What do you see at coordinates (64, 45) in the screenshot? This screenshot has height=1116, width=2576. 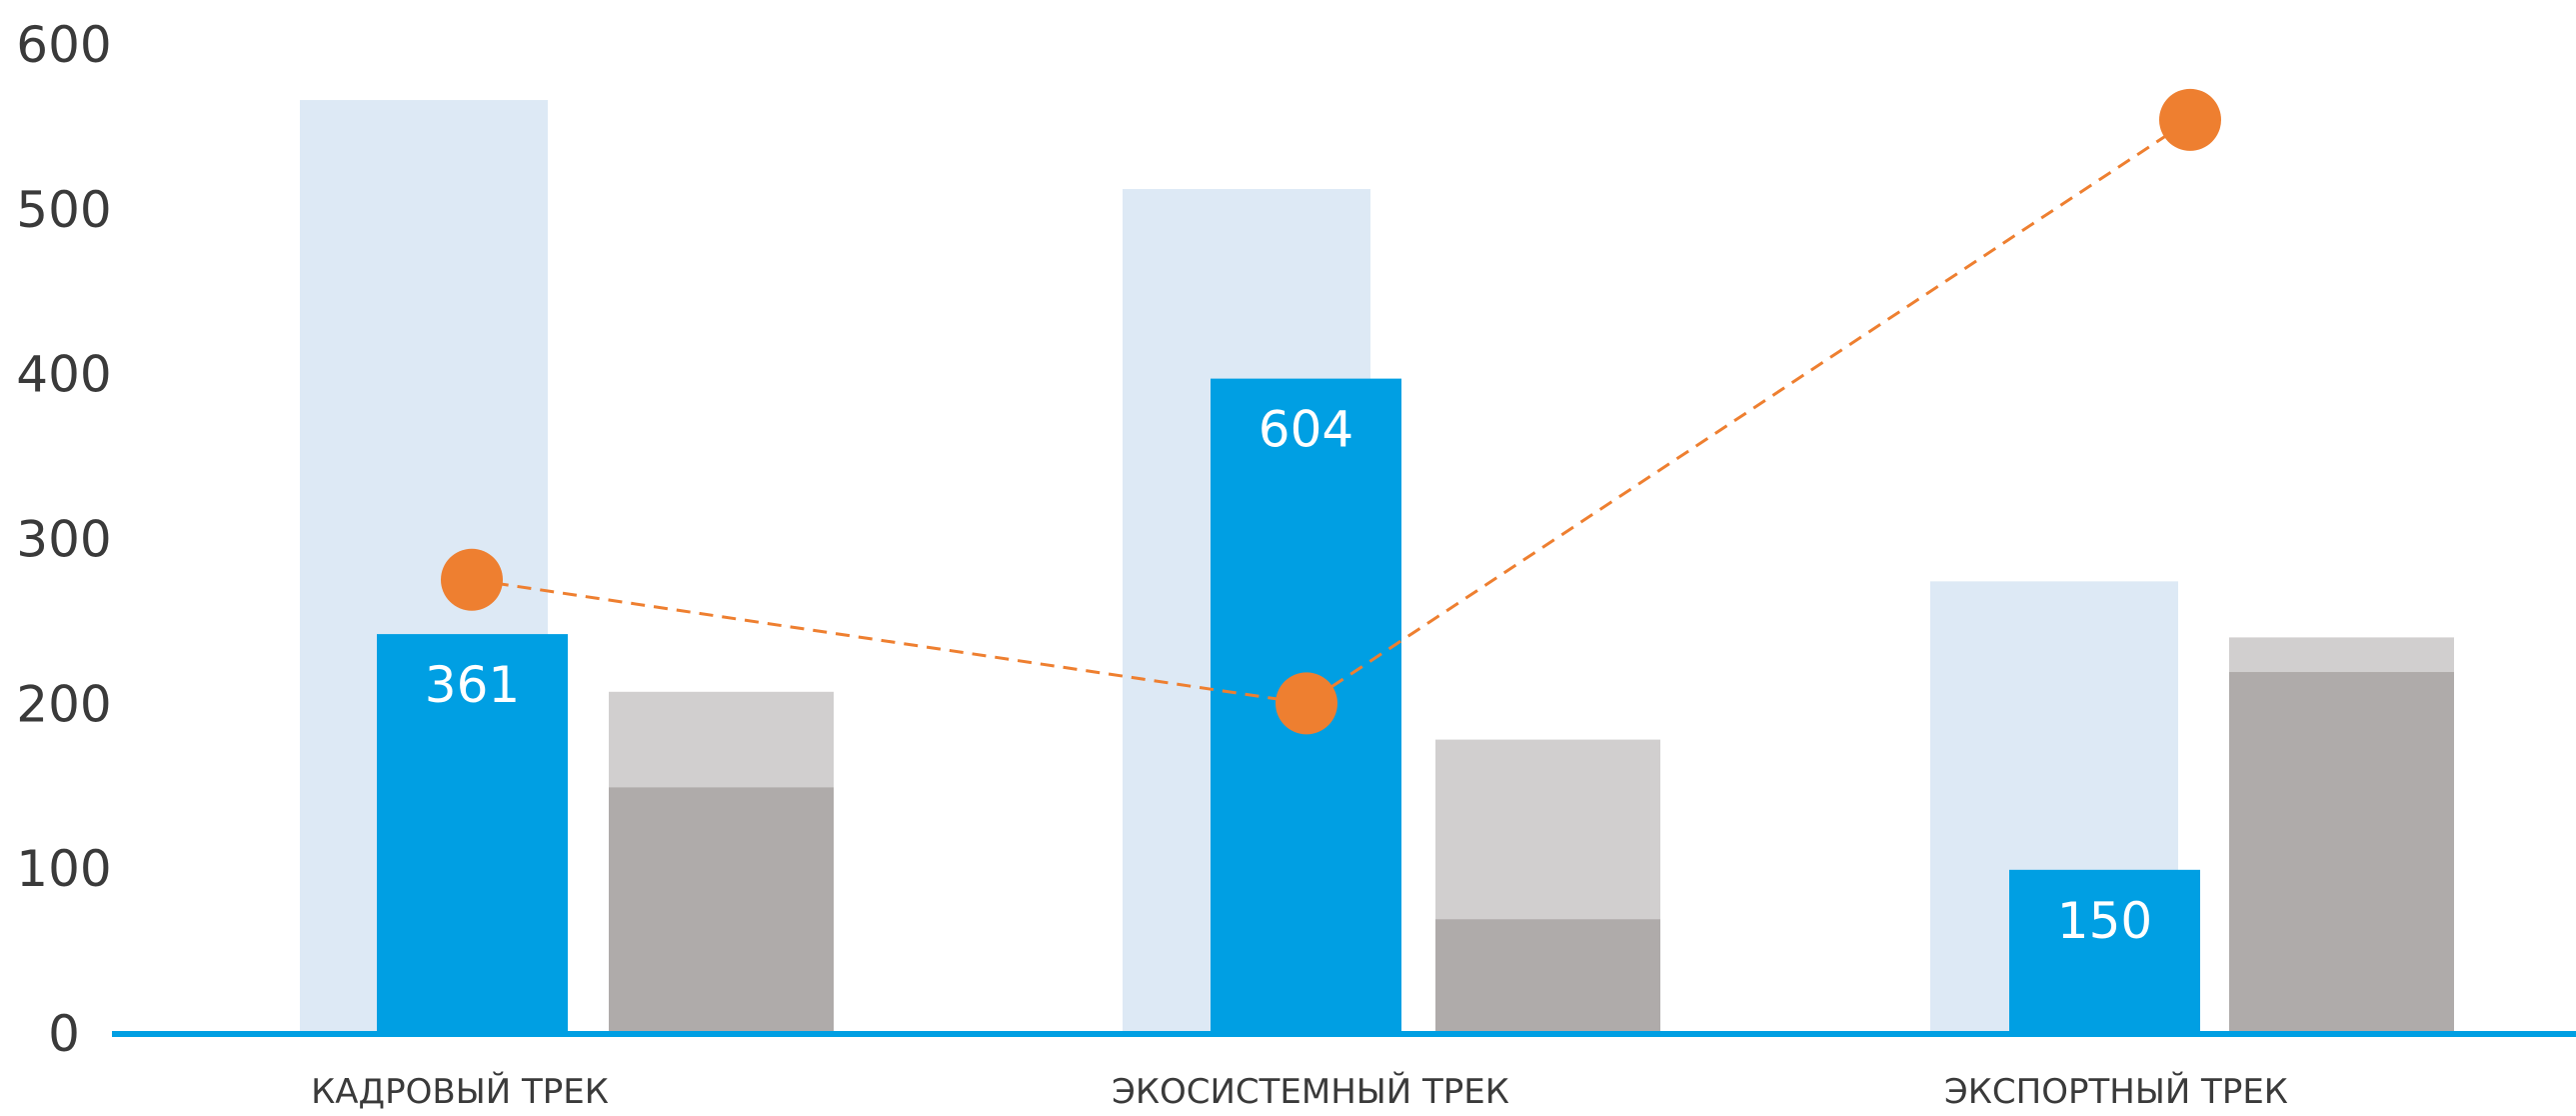 I see `y-tick-label: 600` at bounding box center [64, 45].